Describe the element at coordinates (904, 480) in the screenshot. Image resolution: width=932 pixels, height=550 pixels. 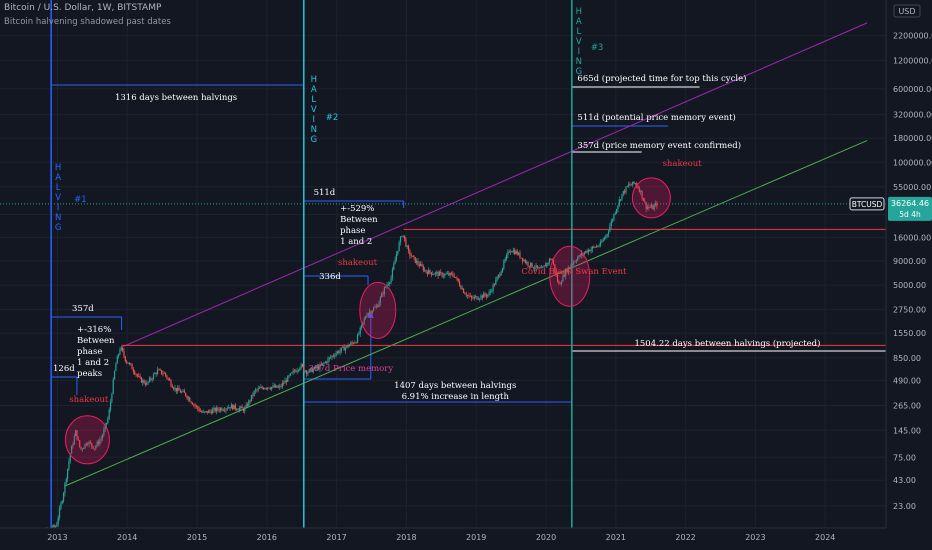
I see `y-tick-label: 43.00` at that location.